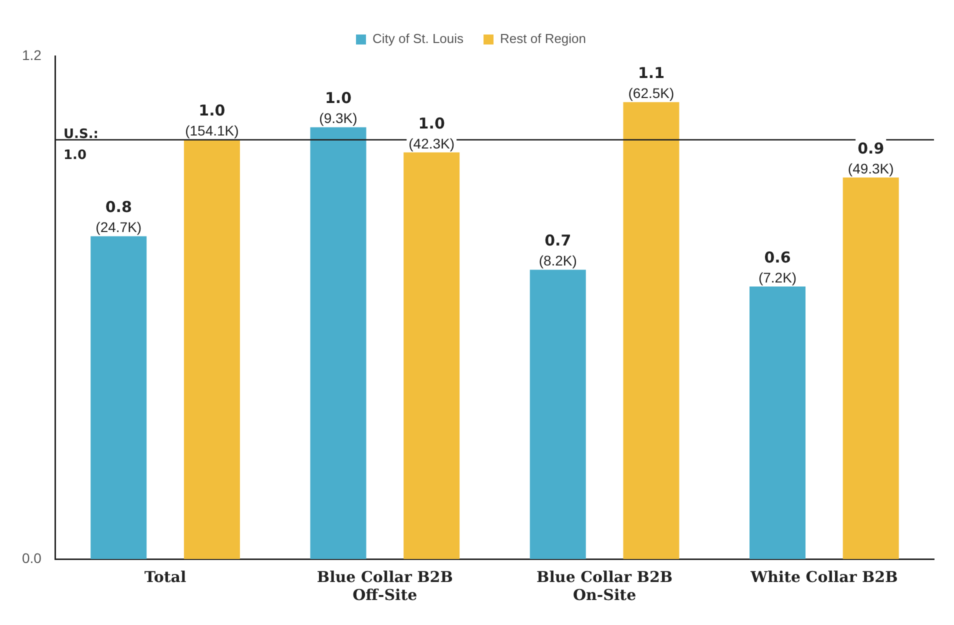 The height and width of the screenshot is (625, 954). What do you see at coordinates (824, 577) in the screenshot?
I see `x-tick-label: White Collar B2B` at bounding box center [824, 577].